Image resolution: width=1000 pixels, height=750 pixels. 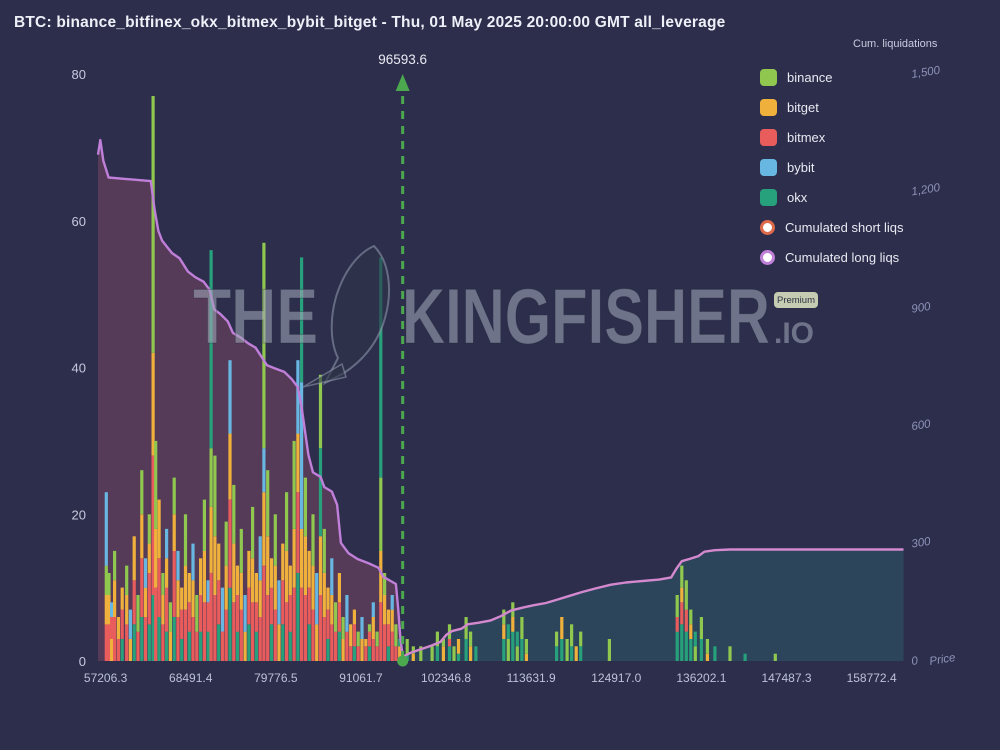 I want to click on legend-item-okx: okx, so click(x=832, y=197).